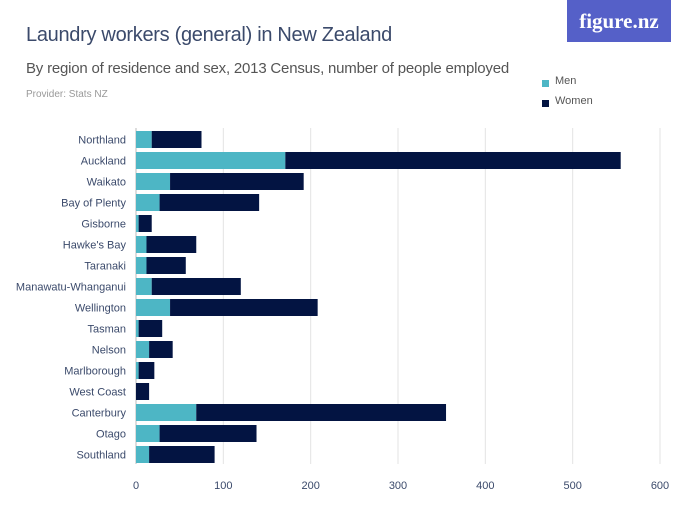 Image resolution: width=700 pixels, height=525 pixels. What do you see at coordinates (574, 101) in the screenshot?
I see `legend-label-women: Women` at bounding box center [574, 101].